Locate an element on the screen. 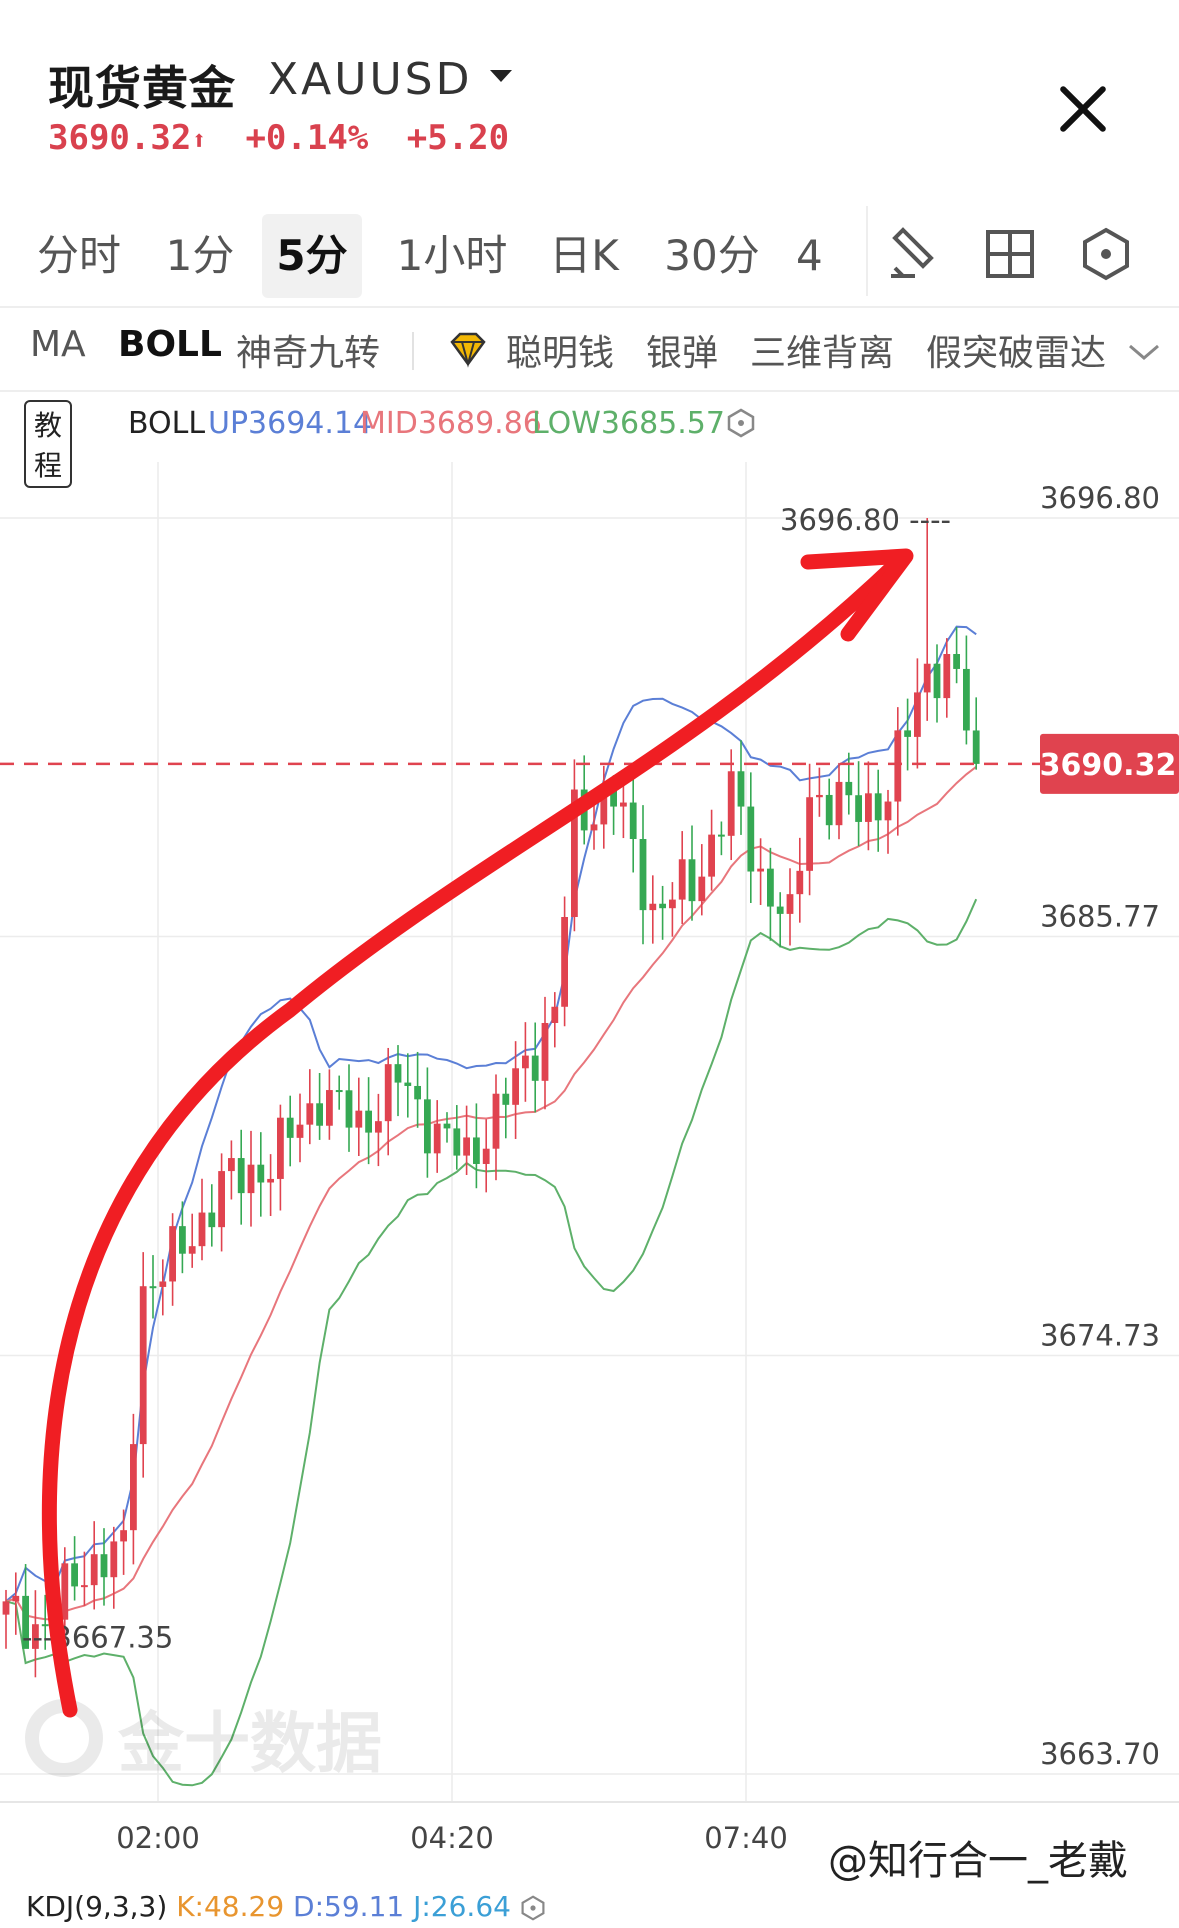  tab-30min: 30分 is located at coordinates (712, 255).